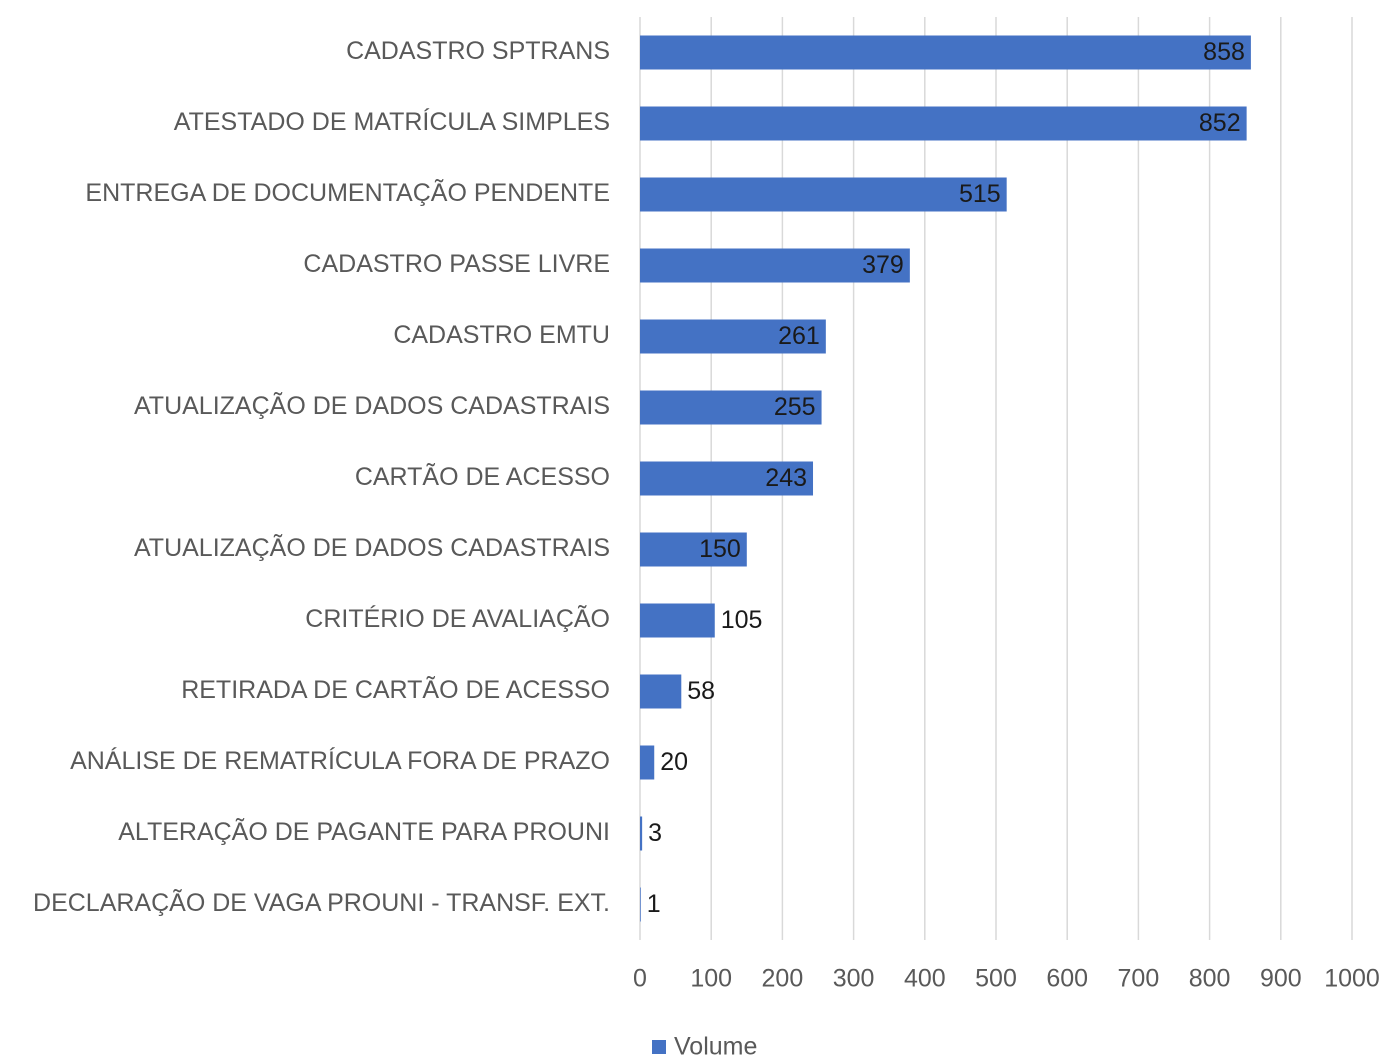 The image size is (1389, 1060). Describe the element at coordinates (501, 335) in the screenshot. I see `category-label: CADASTRO EMTU` at that location.